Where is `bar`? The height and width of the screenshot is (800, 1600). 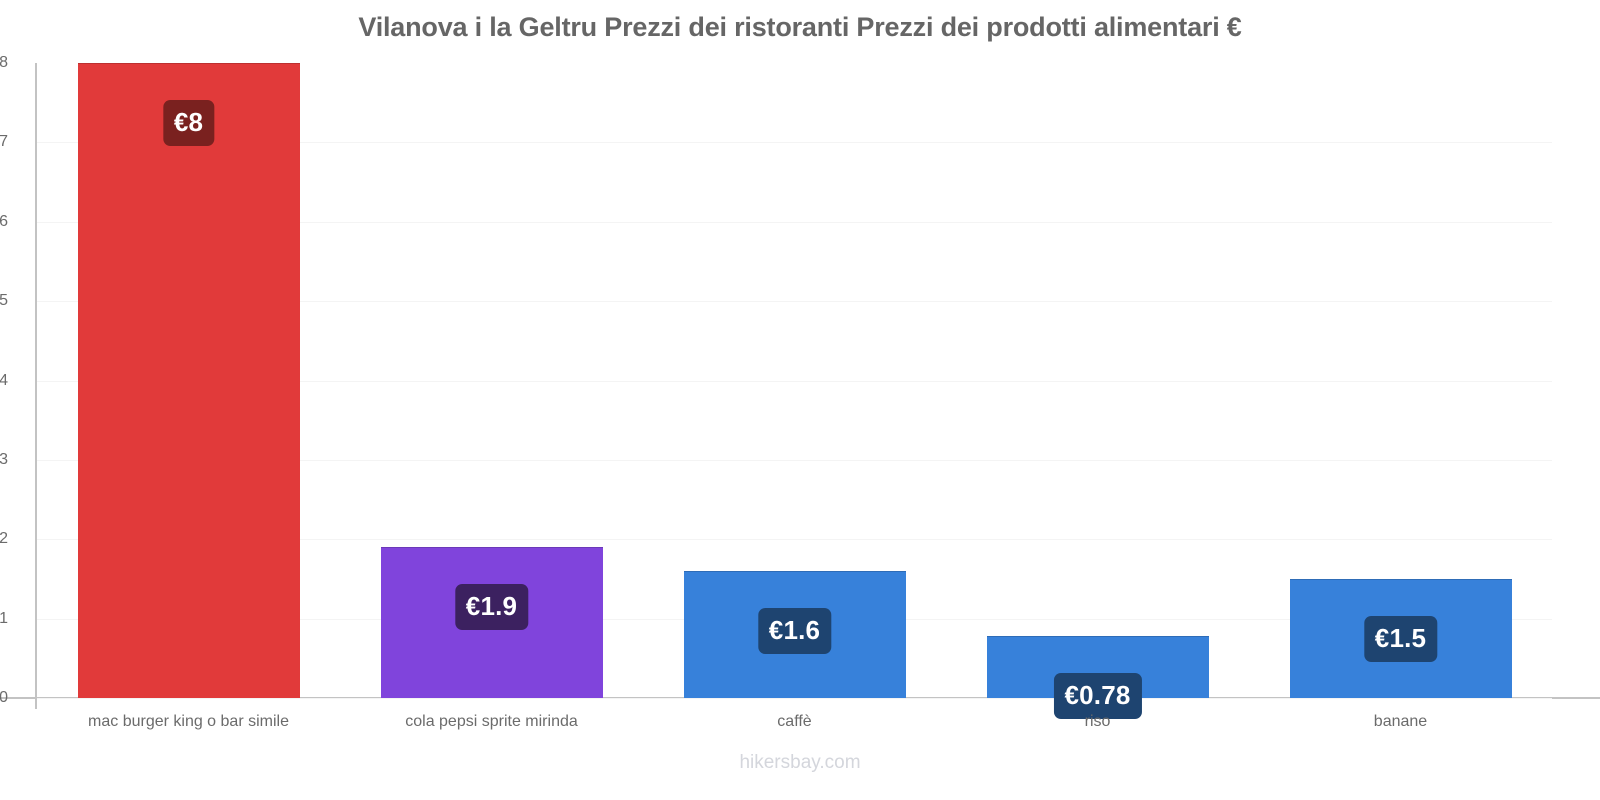
bar is located at coordinates (188, 380).